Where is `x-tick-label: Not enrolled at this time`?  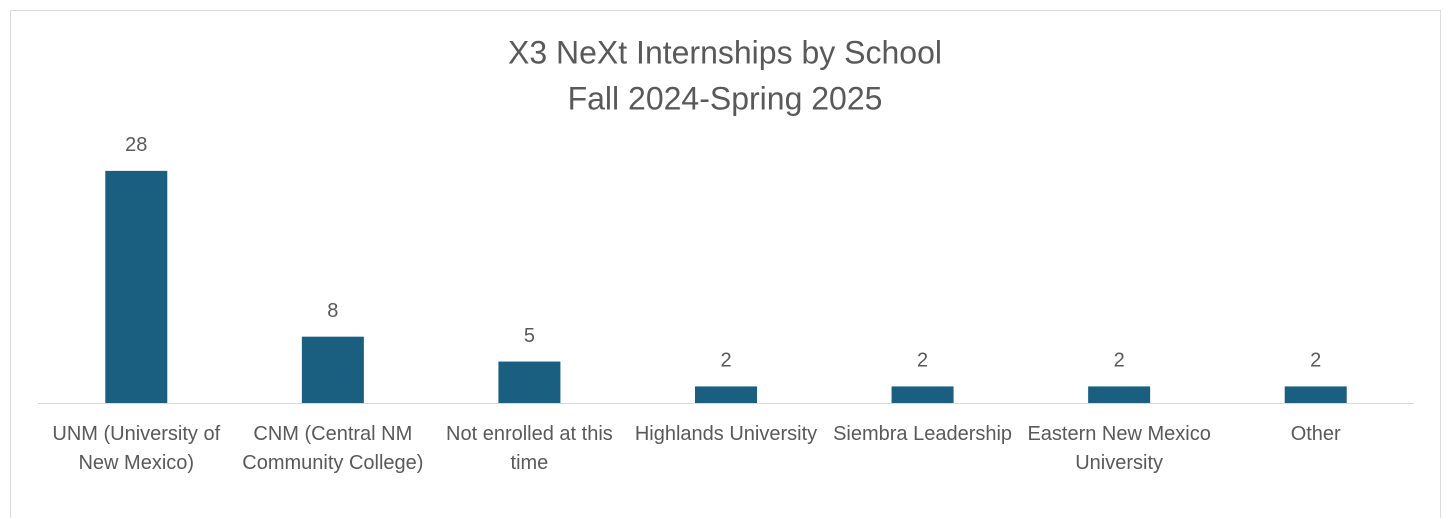
x-tick-label: Not enrolled at this time is located at coordinates (529, 448).